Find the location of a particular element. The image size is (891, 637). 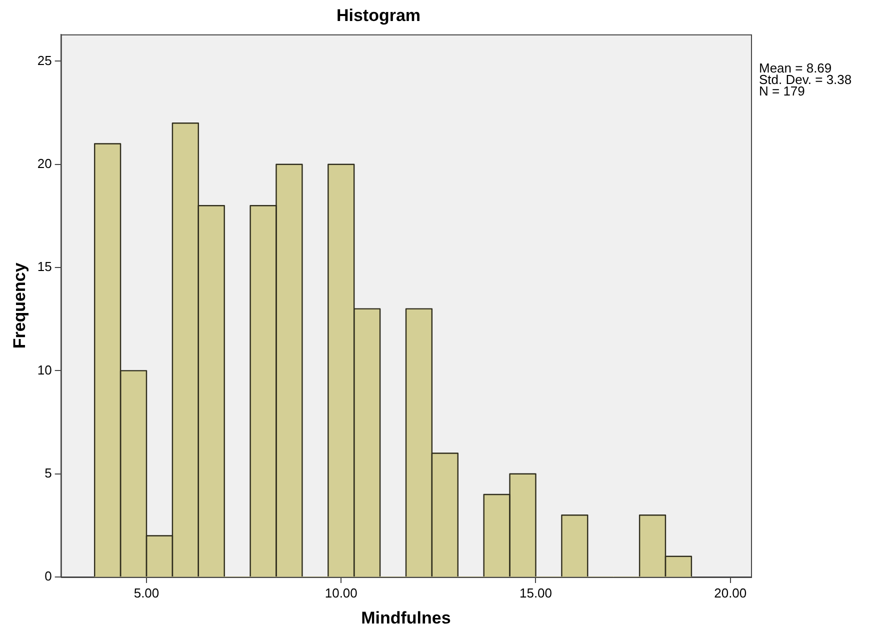

x-tick-label: 15.00 is located at coordinates (535, 592).